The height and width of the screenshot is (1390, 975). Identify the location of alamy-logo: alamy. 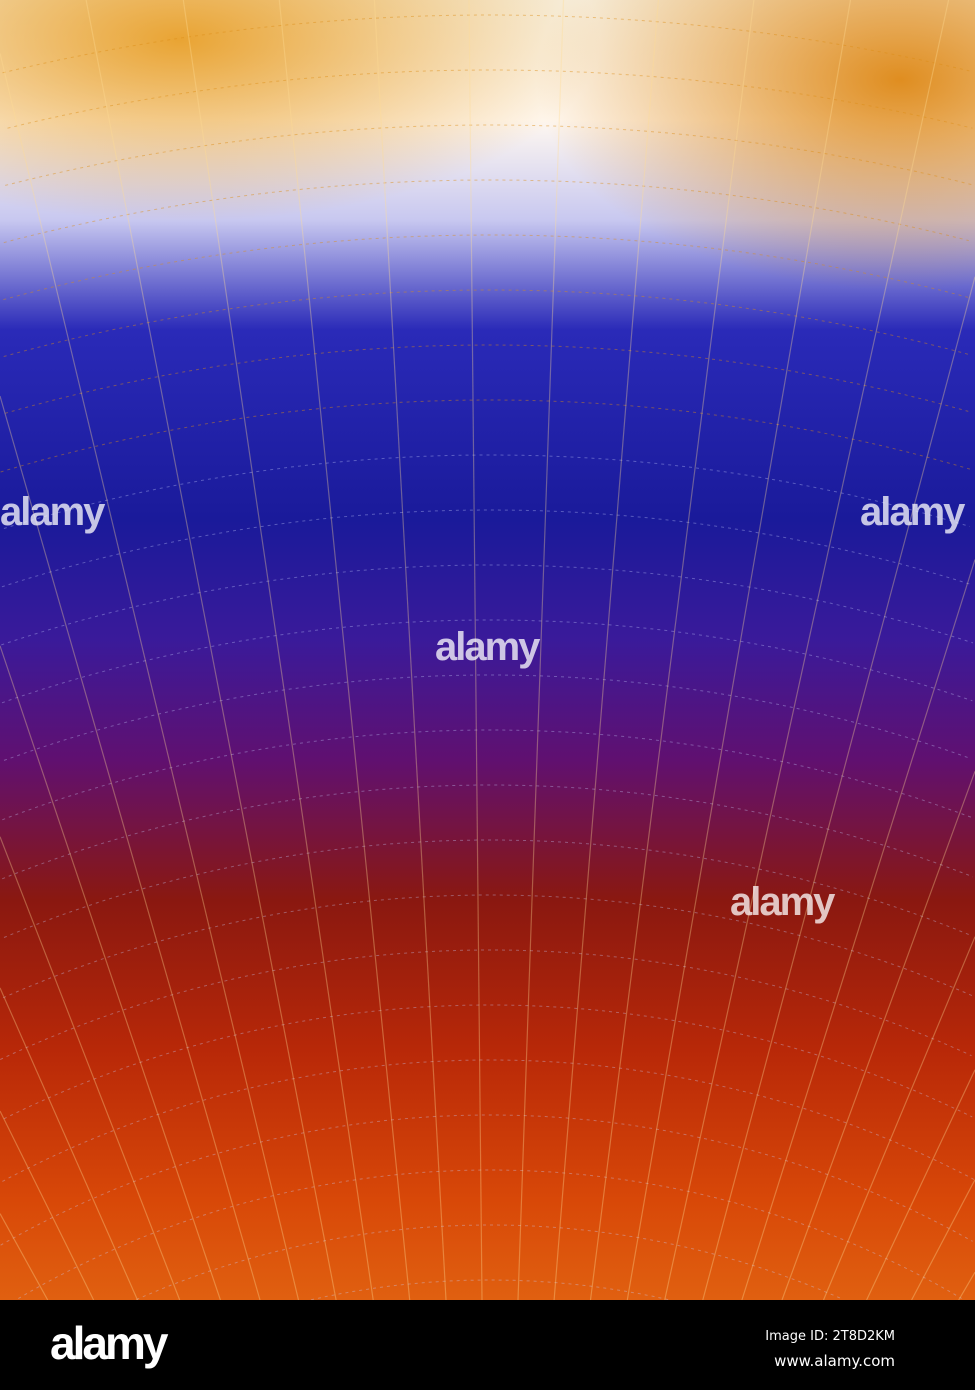
(109, 1343).